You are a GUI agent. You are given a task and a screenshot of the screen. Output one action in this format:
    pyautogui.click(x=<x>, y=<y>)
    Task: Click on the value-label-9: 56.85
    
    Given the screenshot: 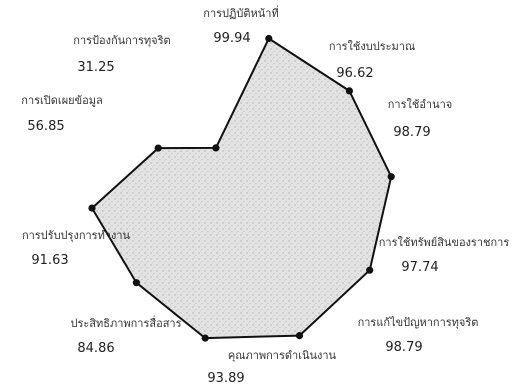 What is the action you would take?
    pyautogui.click(x=45, y=126)
    